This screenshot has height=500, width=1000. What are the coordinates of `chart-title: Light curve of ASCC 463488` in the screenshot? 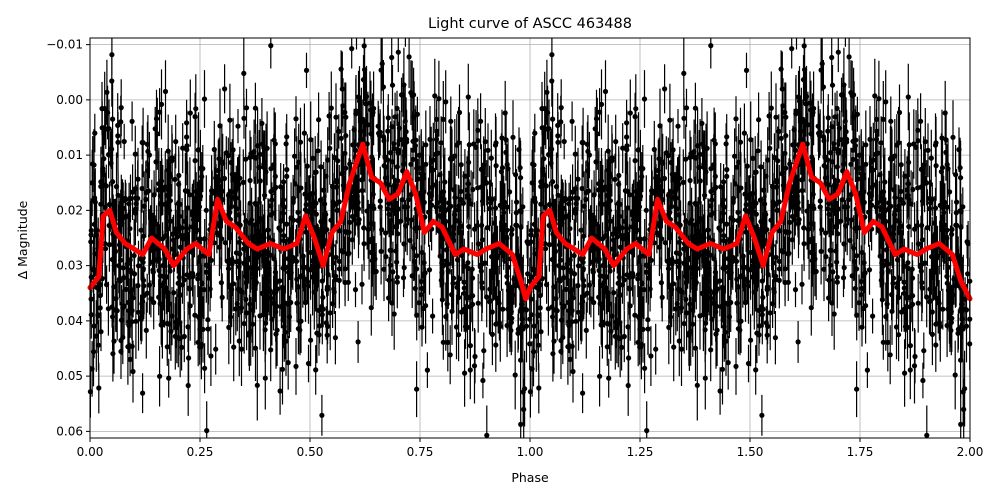 It's located at (530, 24).